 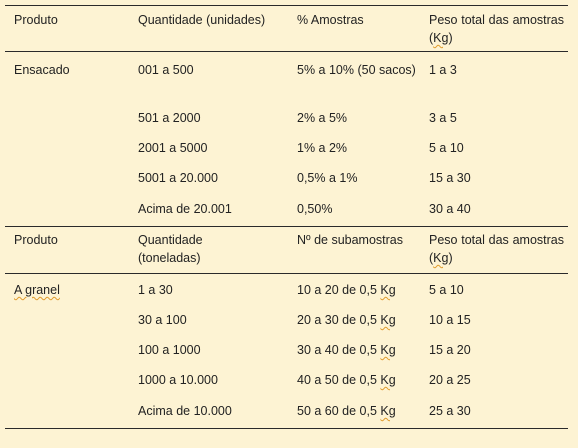 What do you see at coordinates (155, 290) in the screenshot?
I see `table-row-6-quantidade: 1 a 30` at bounding box center [155, 290].